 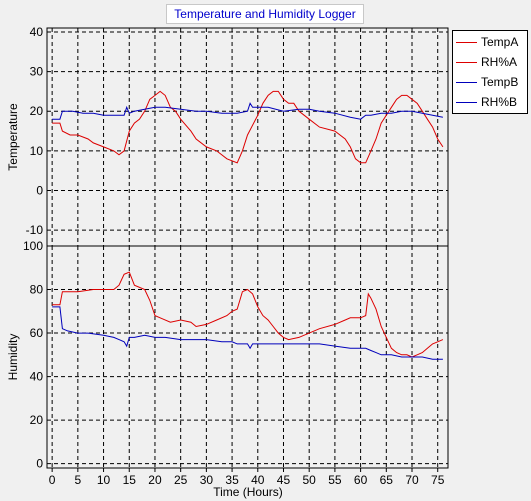 I want to click on legend: TempA RH%A TempB RH%B, so click(x=490, y=72).